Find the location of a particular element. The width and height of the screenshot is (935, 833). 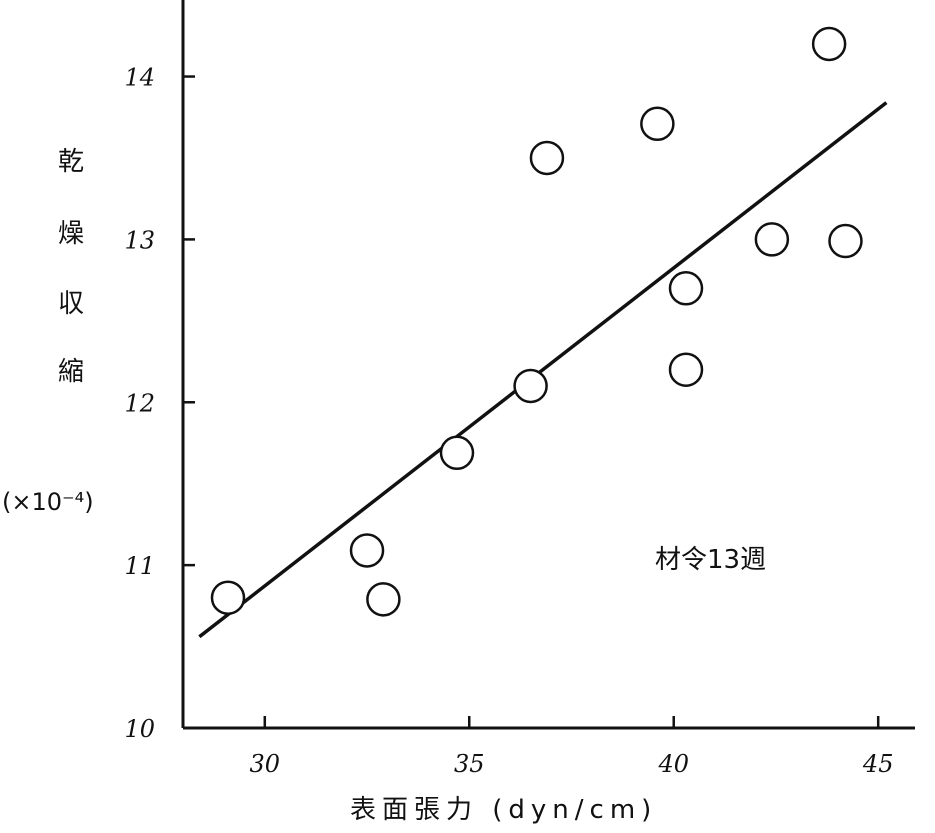

y-tick-label: 10 is located at coordinates (139, 729).